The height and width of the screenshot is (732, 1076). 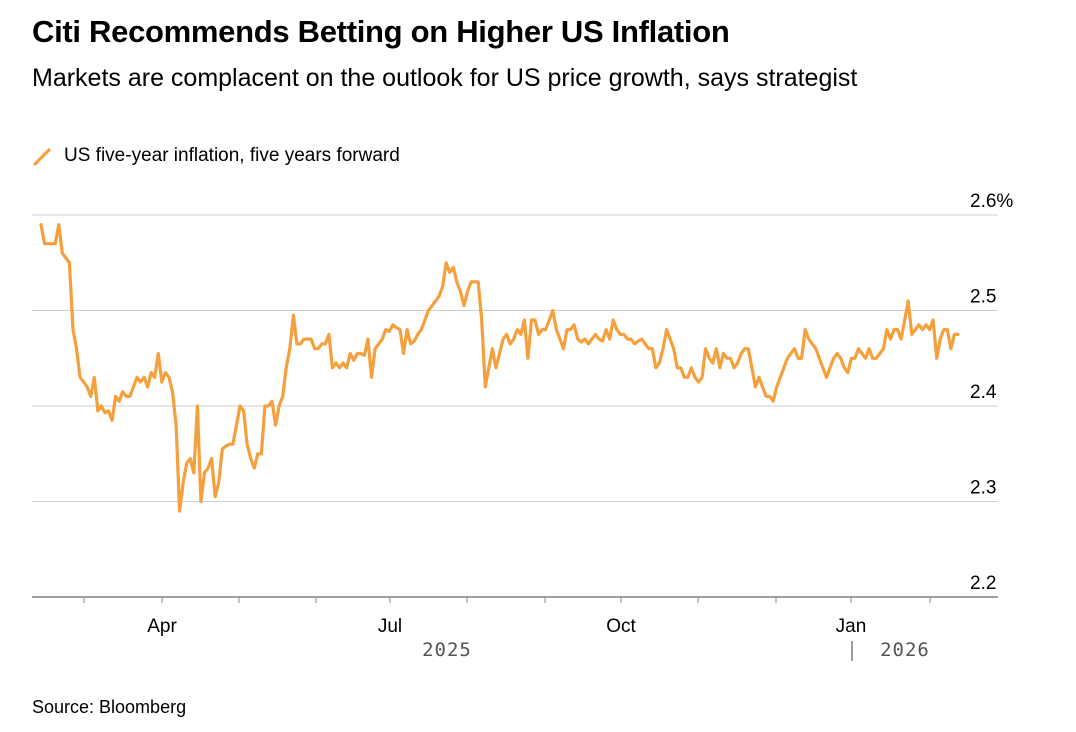 I want to click on y-tick-label: 2.5, so click(x=983, y=297).